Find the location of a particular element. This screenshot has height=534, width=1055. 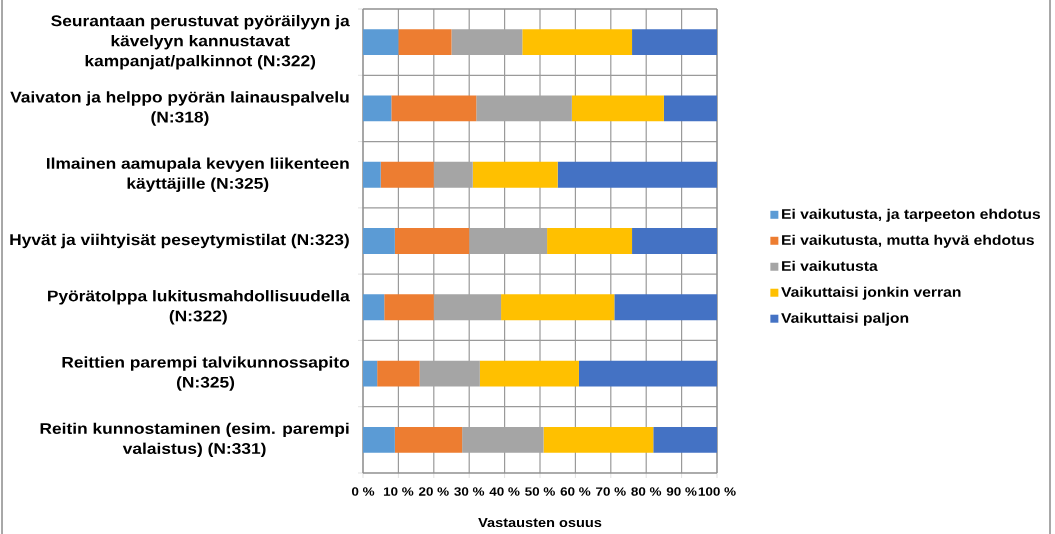

x-tick-label: 60 % is located at coordinates (575, 491).